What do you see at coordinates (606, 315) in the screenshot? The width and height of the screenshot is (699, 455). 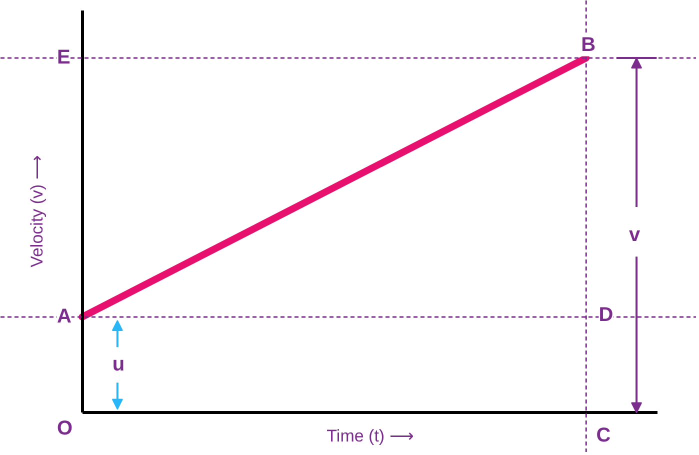 I see `annotation: D` at bounding box center [606, 315].